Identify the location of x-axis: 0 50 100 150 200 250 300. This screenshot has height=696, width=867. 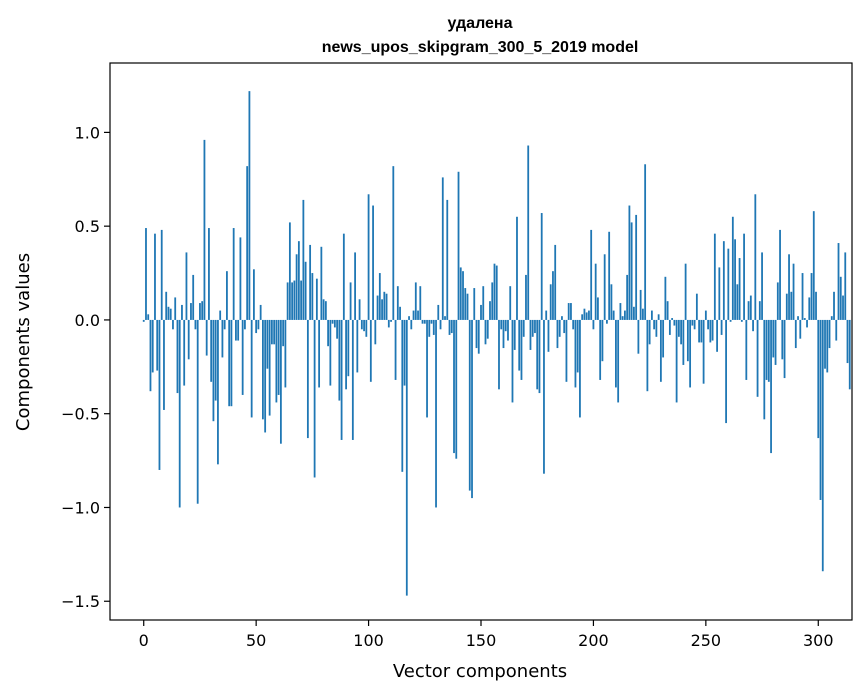
(486, 635).